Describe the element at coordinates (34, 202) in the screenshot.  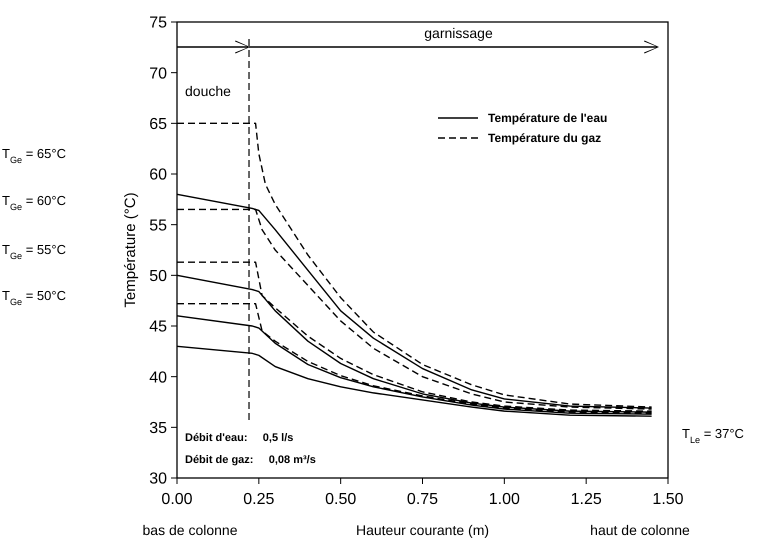
I see `text: T$_{Ge}$ = 60°C` at that location.